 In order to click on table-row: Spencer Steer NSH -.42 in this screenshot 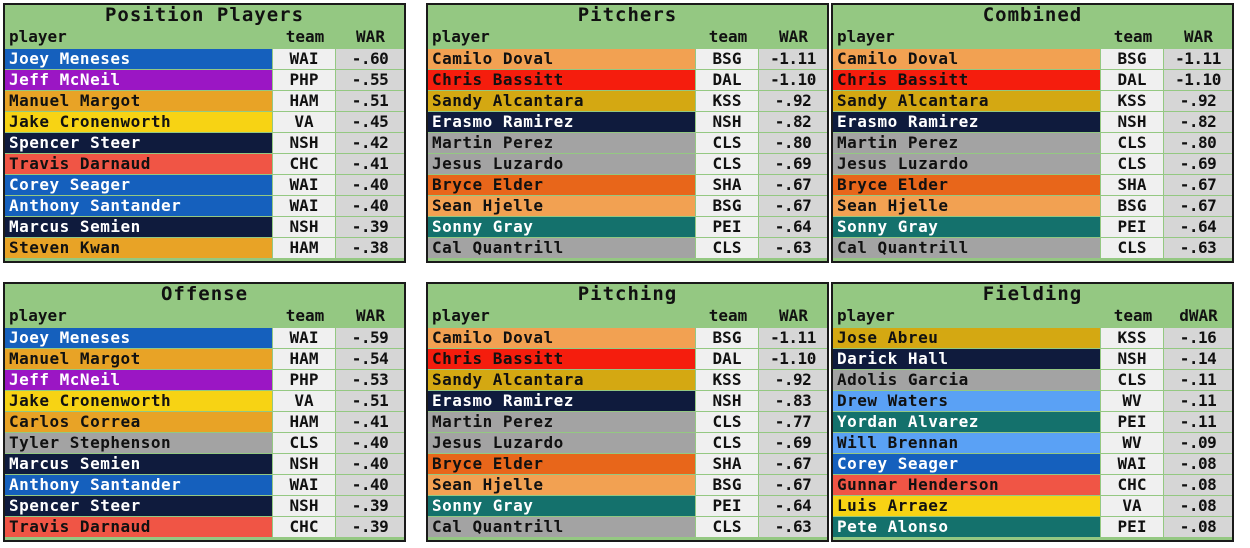, I will do `click(204, 143)`.